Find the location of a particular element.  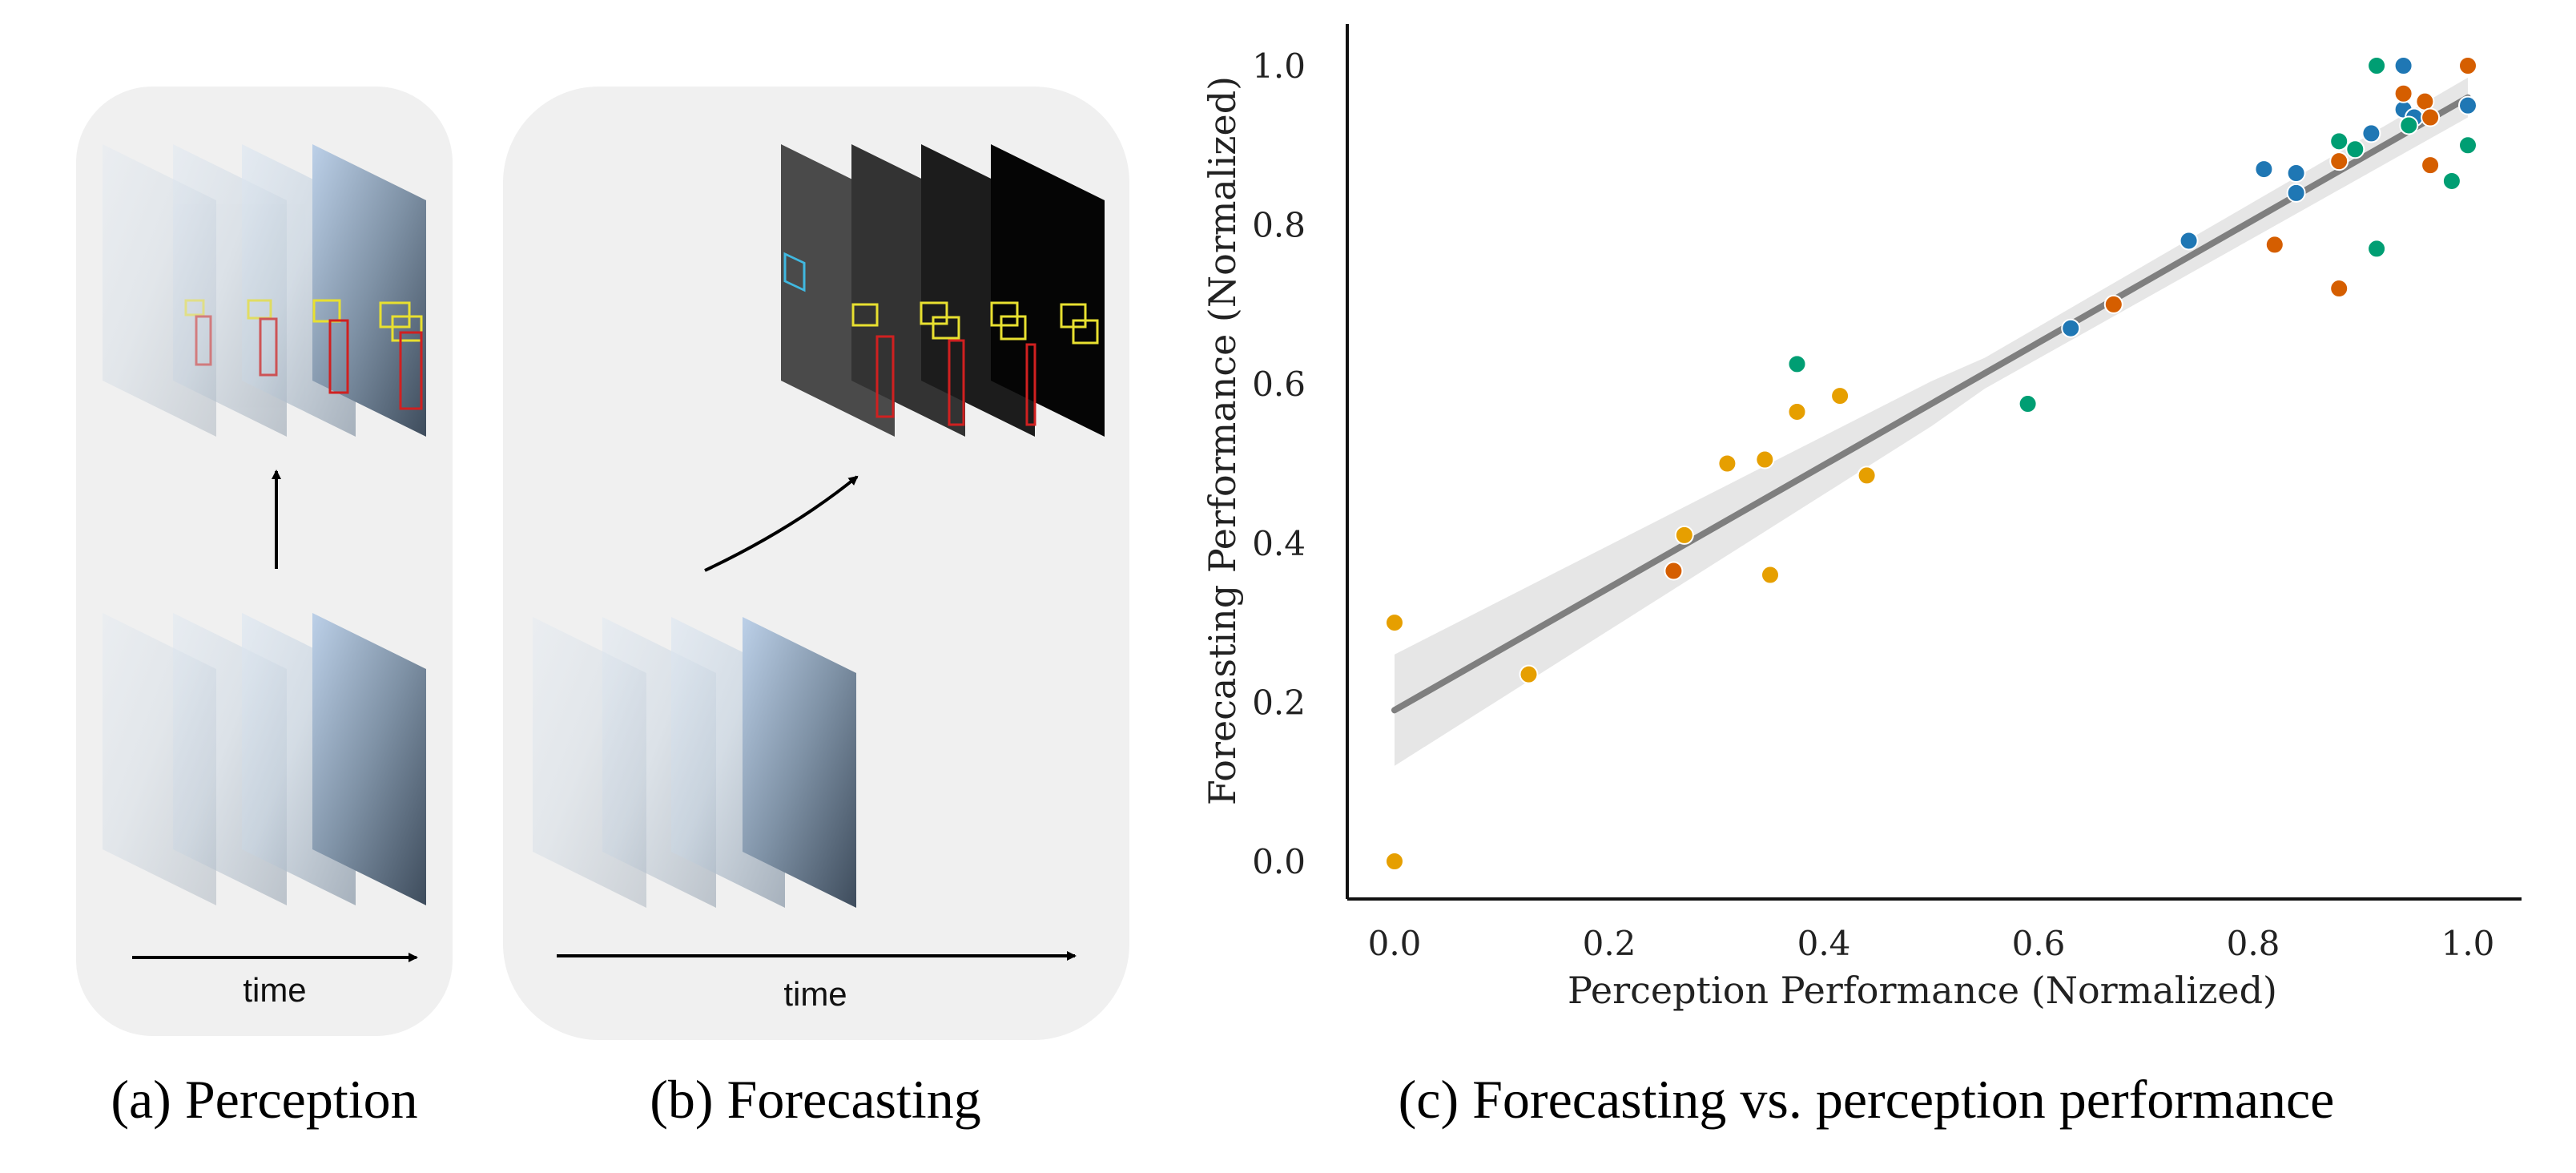

perception-caption: (a) Perception is located at coordinates (264, 1099).